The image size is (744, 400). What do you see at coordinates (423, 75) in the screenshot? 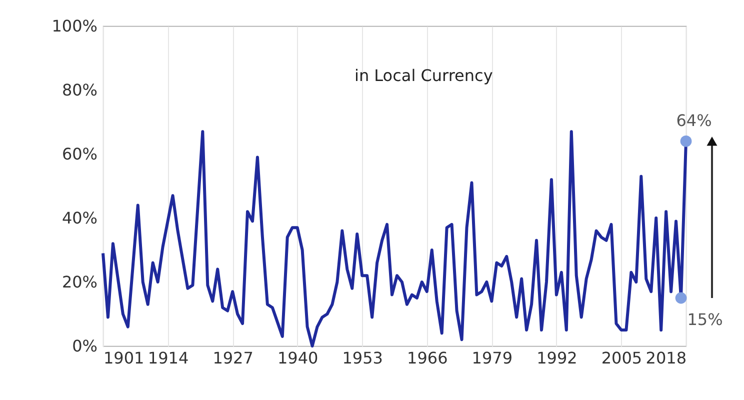
I see `text: in Local Currency` at bounding box center [423, 75].